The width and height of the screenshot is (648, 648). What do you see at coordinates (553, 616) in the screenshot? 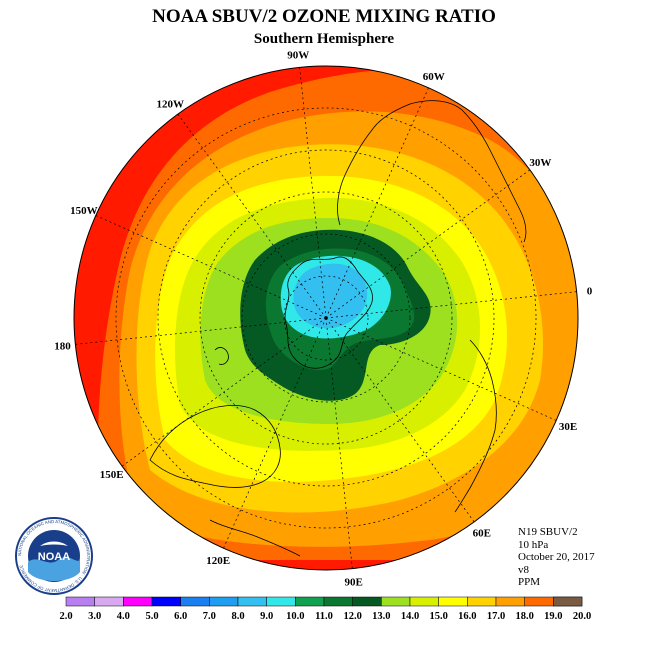
I see `colorbar-label: 19.0` at bounding box center [553, 616].